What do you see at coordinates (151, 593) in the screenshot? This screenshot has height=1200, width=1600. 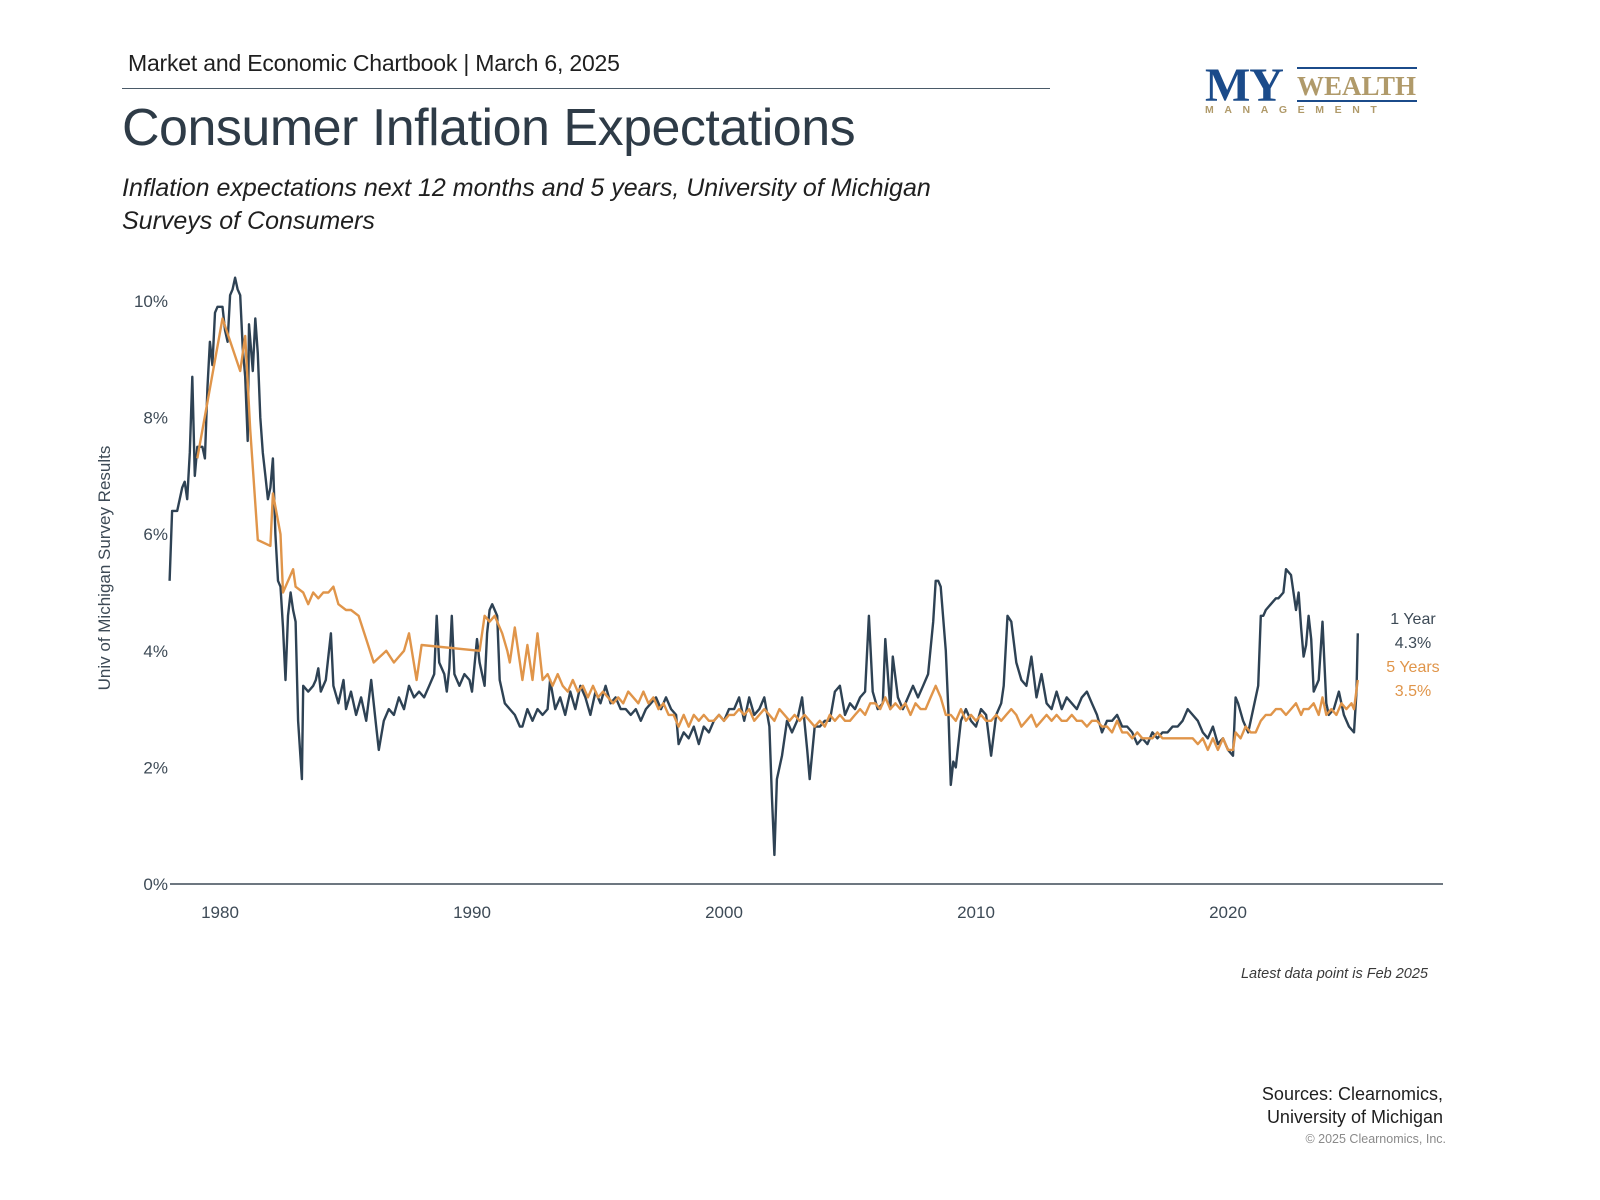 I see `y-axis-ticks: 0% 2% 4% 6% 8% 10%` at bounding box center [151, 593].